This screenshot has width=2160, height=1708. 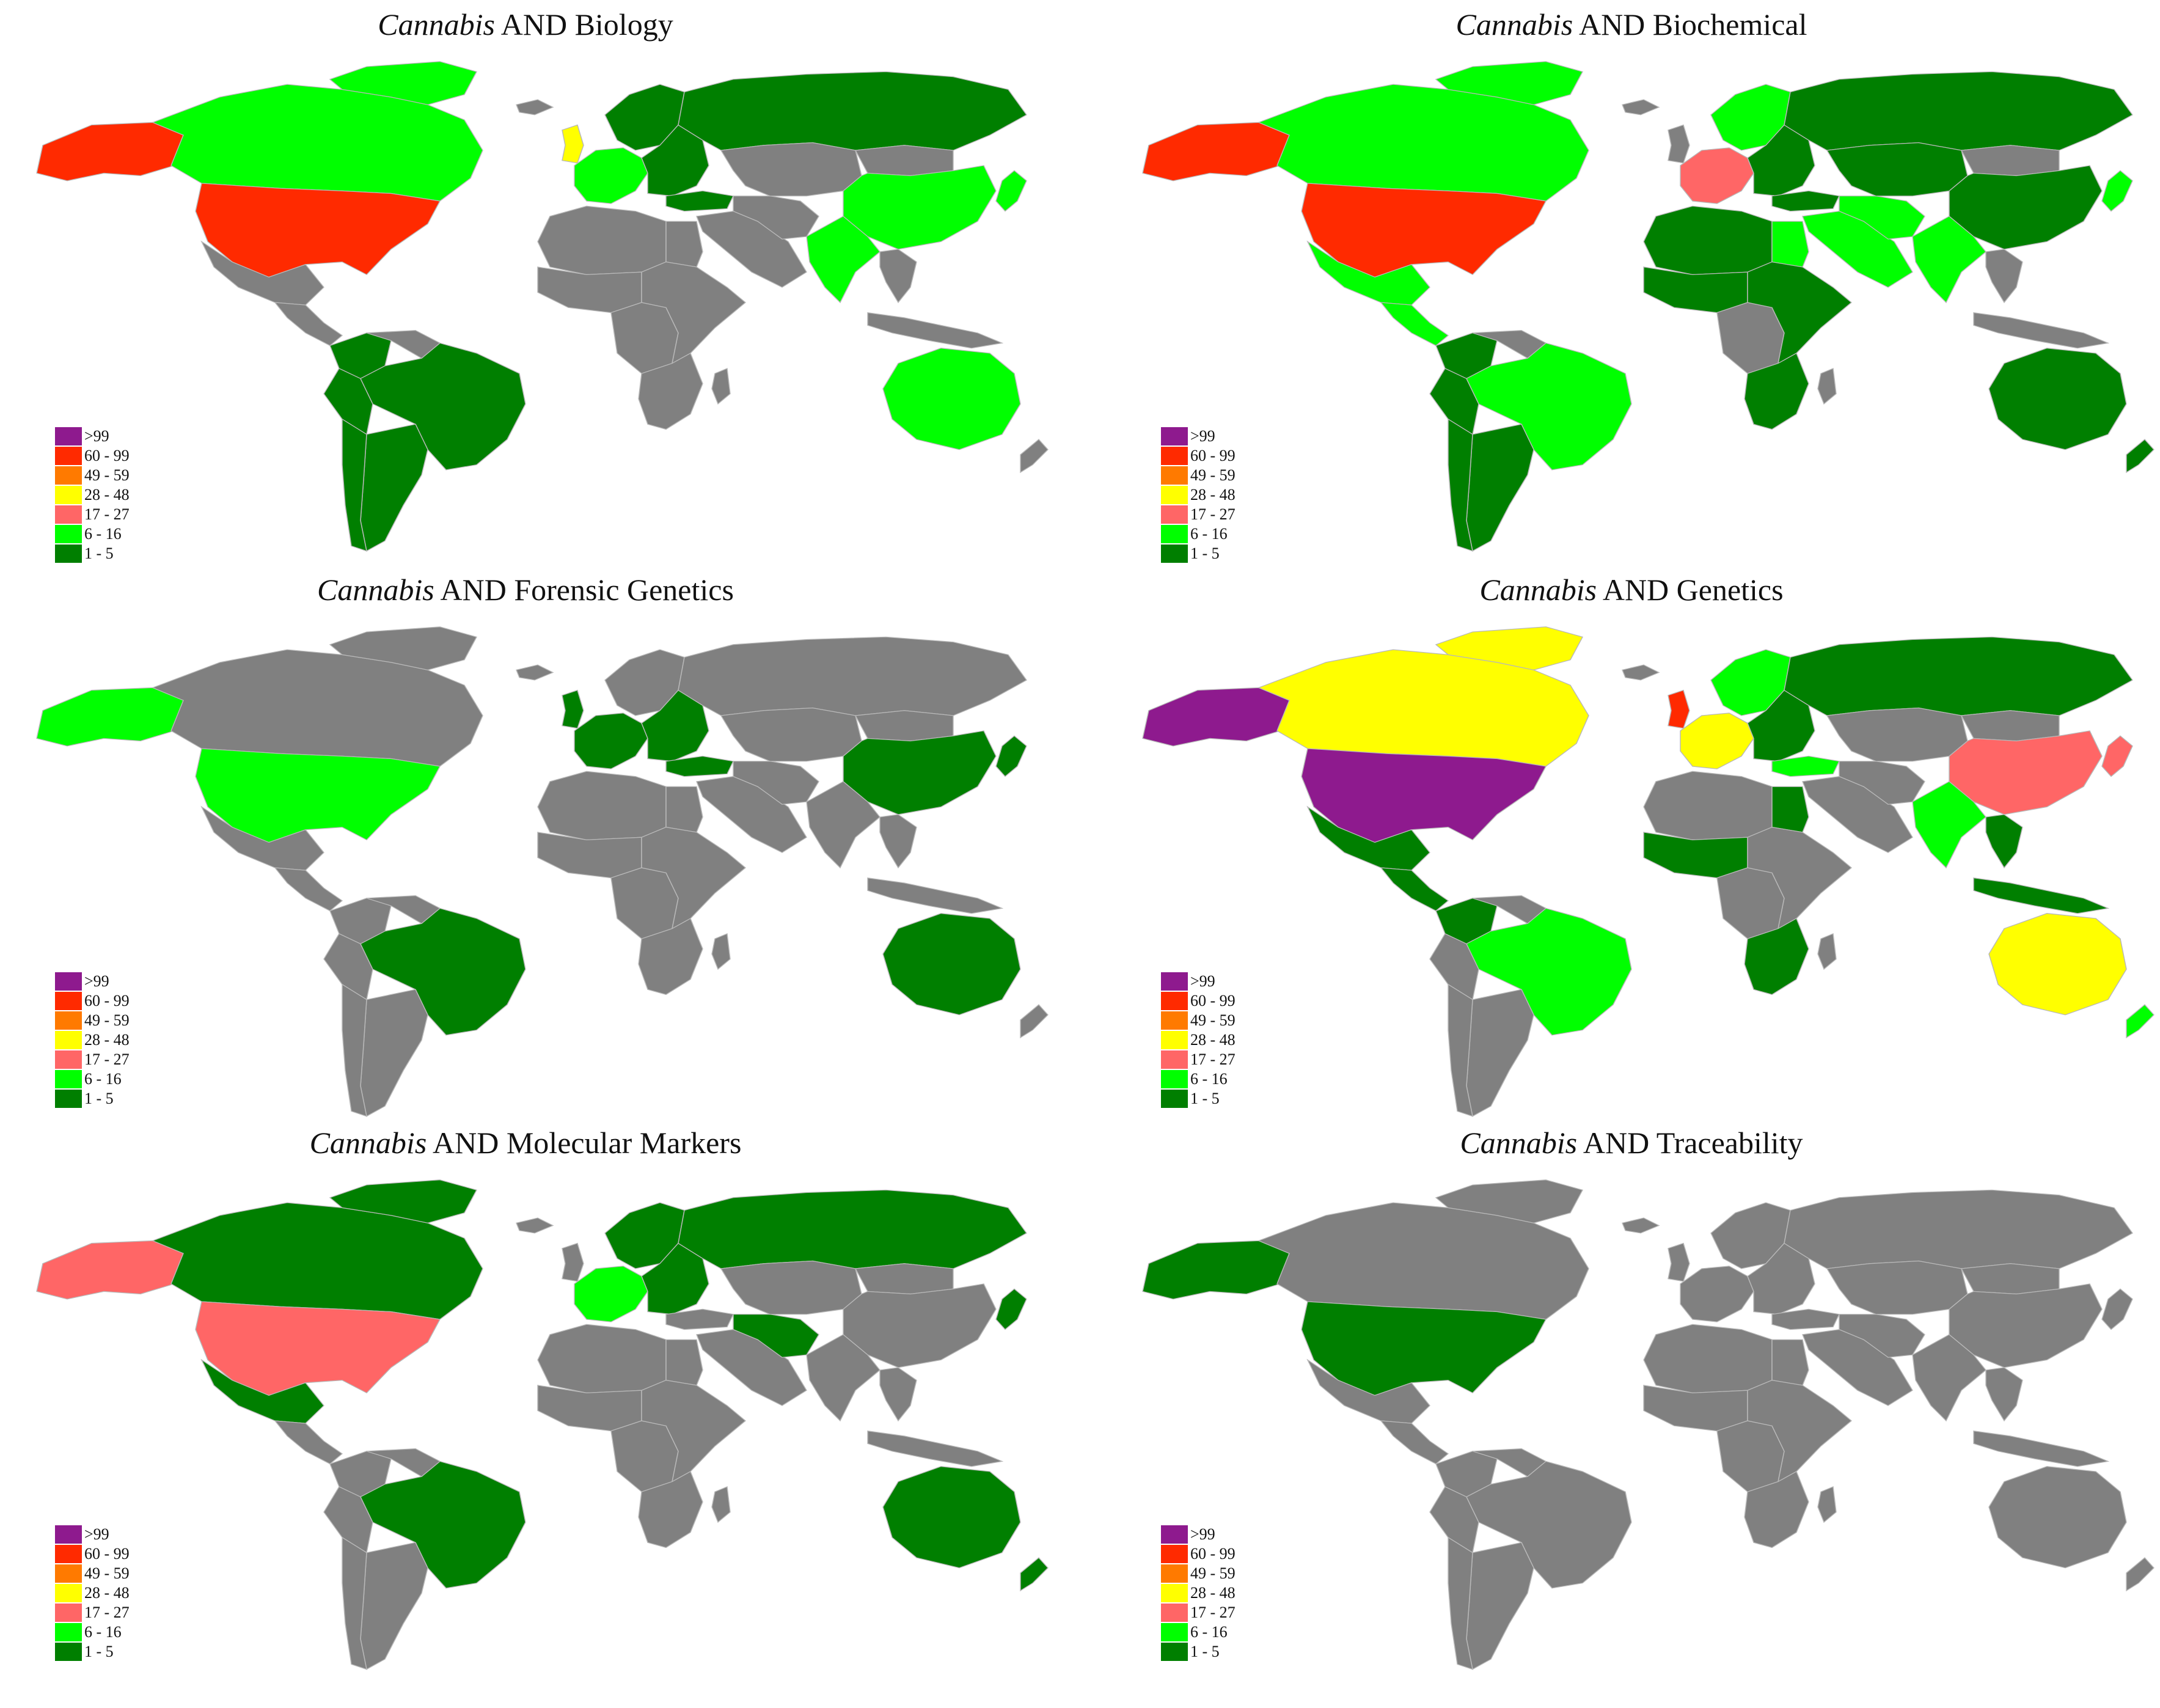 I want to click on legend-item: >99, so click(x=1198, y=981).